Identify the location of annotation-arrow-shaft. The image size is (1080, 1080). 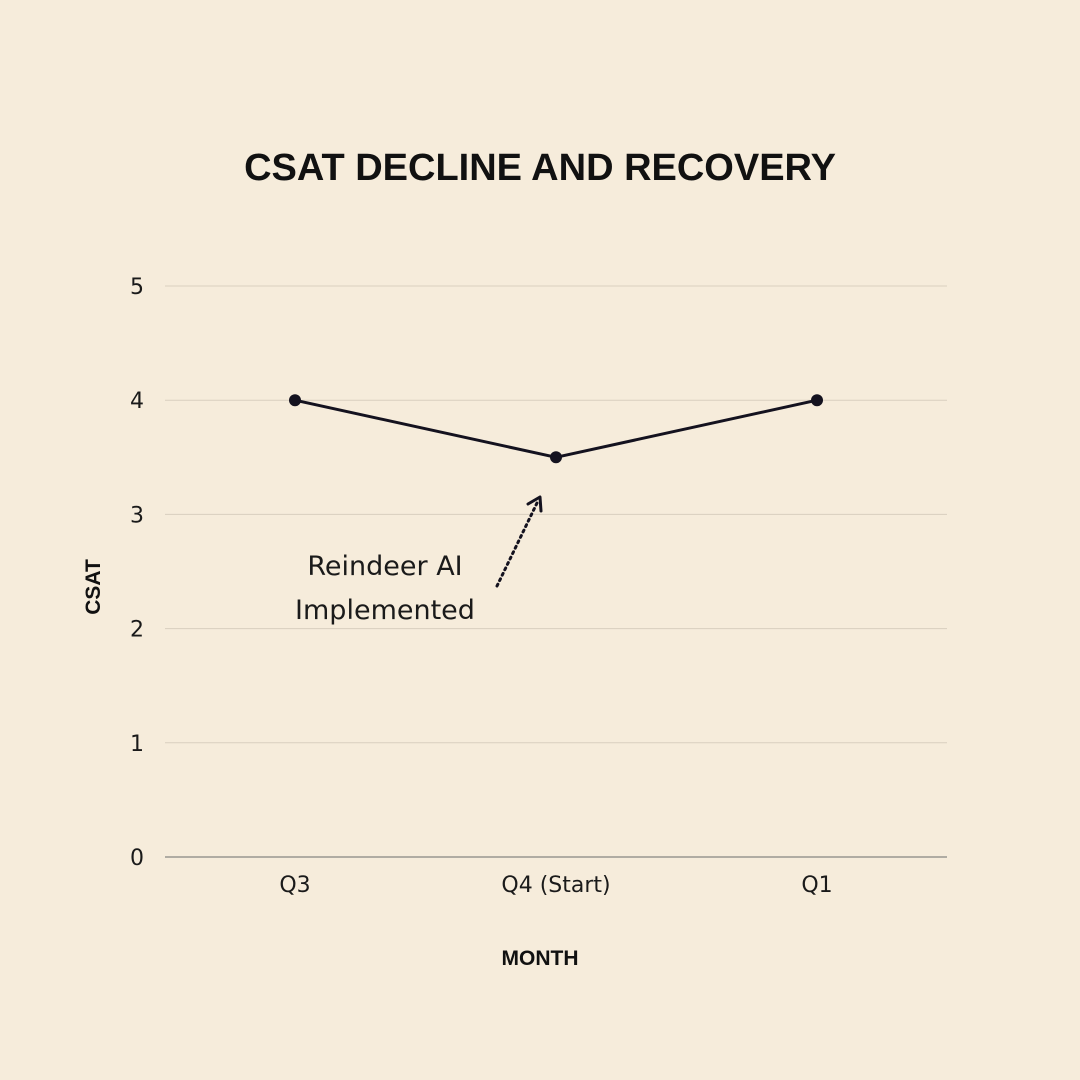
(517, 544).